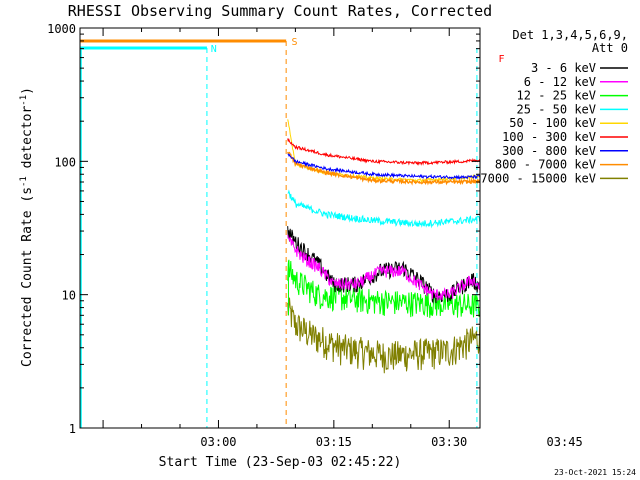 This screenshot has height=480, width=640. I want to click on x-tick-label: 03:00, so click(218, 442).